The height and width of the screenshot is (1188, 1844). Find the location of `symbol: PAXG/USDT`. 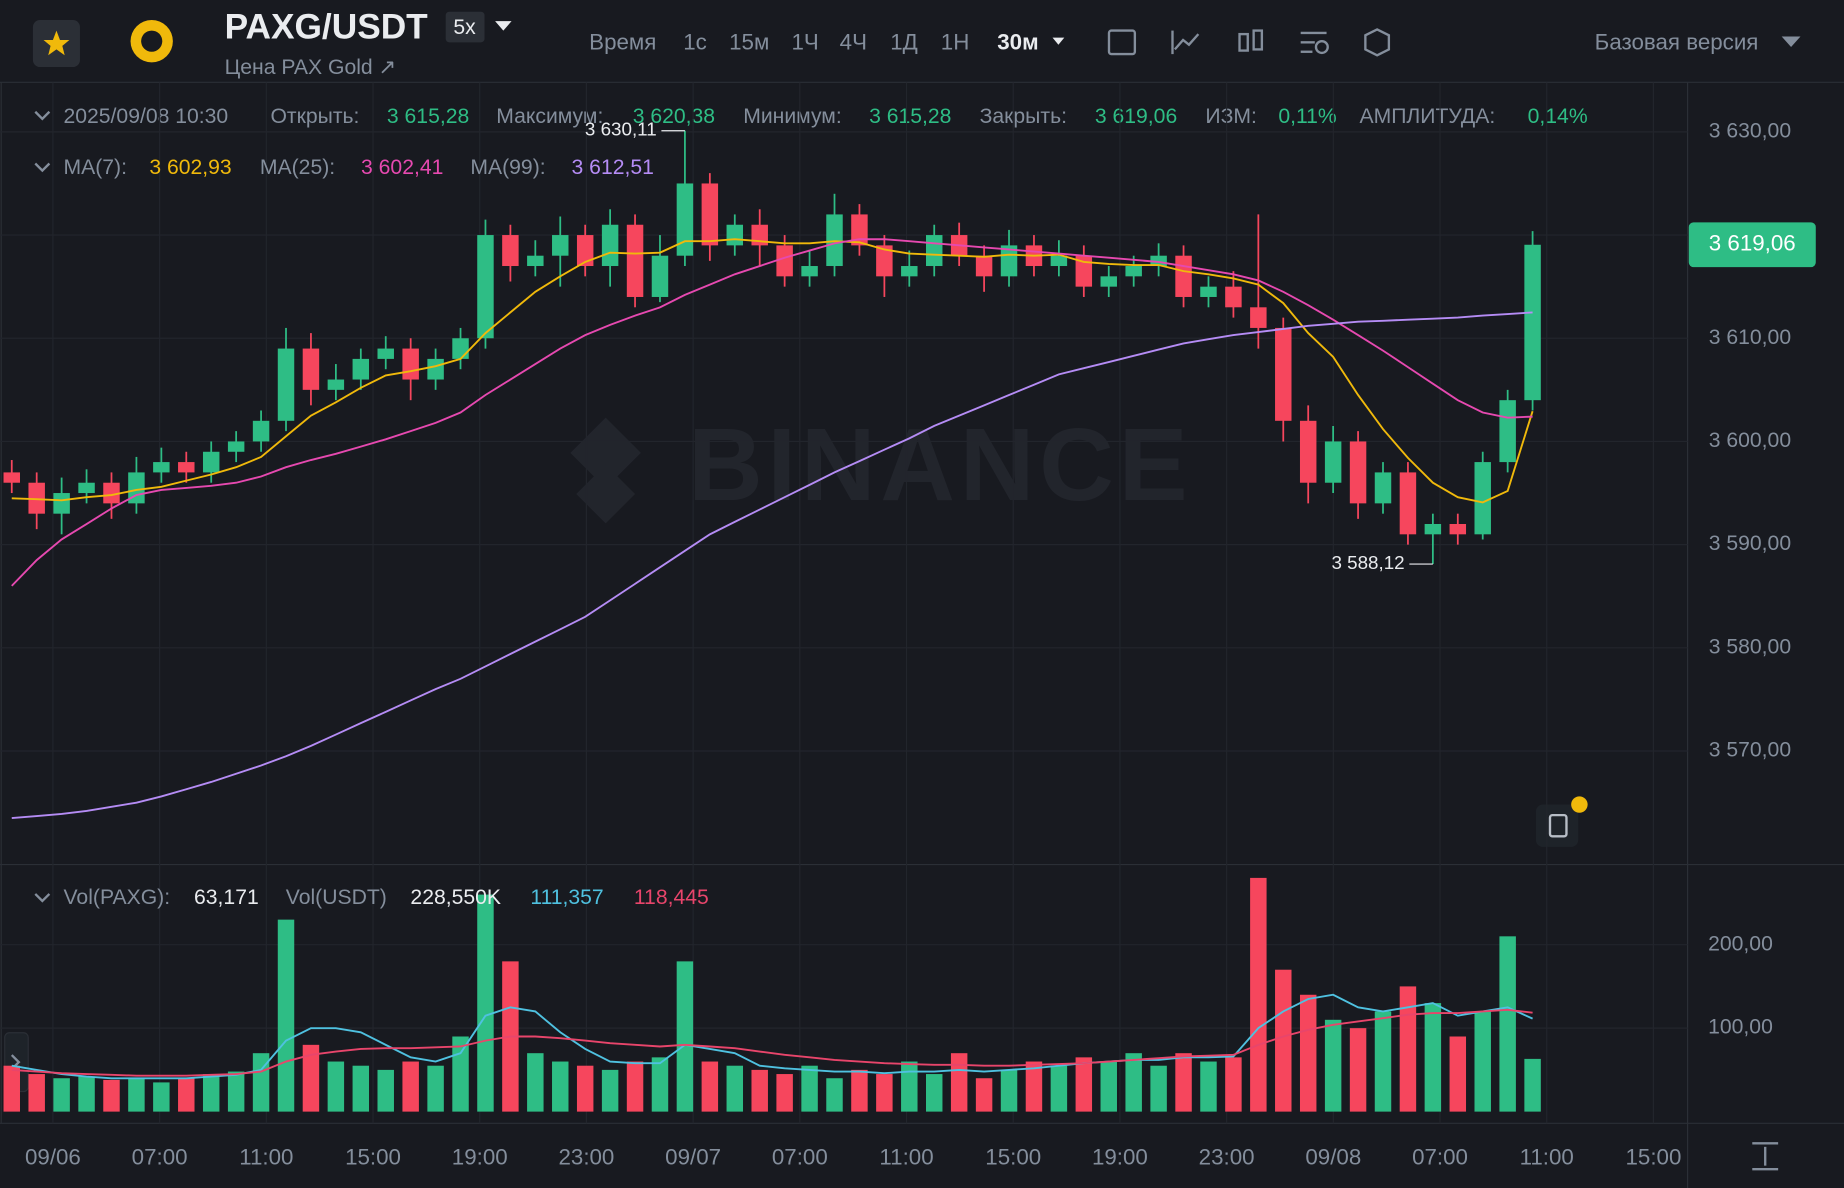

symbol: PAXG/USDT is located at coordinates (327, 27).